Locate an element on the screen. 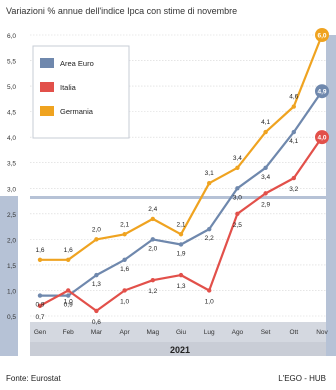  x-tick-label: Gen is located at coordinates (40, 332).